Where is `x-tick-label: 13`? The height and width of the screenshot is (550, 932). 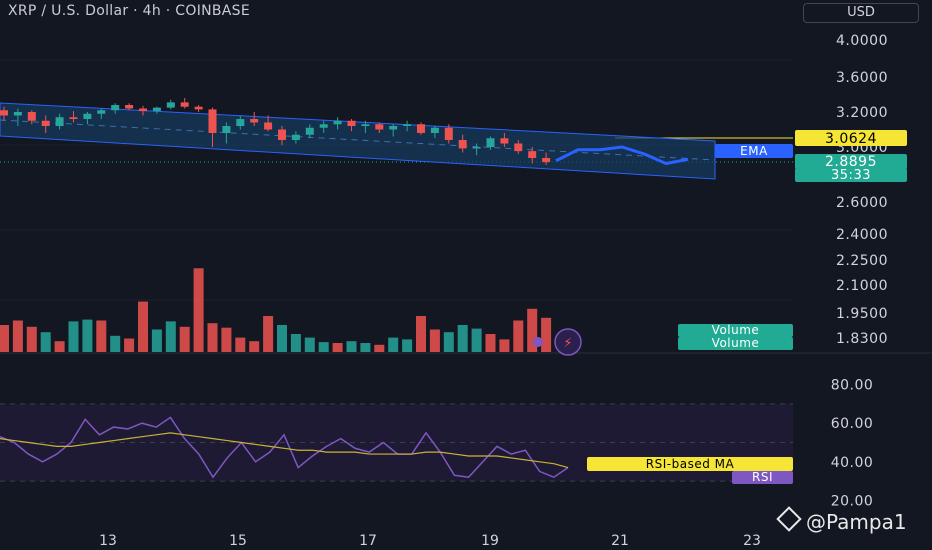
x-tick-label: 13 is located at coordinates (108, 541).